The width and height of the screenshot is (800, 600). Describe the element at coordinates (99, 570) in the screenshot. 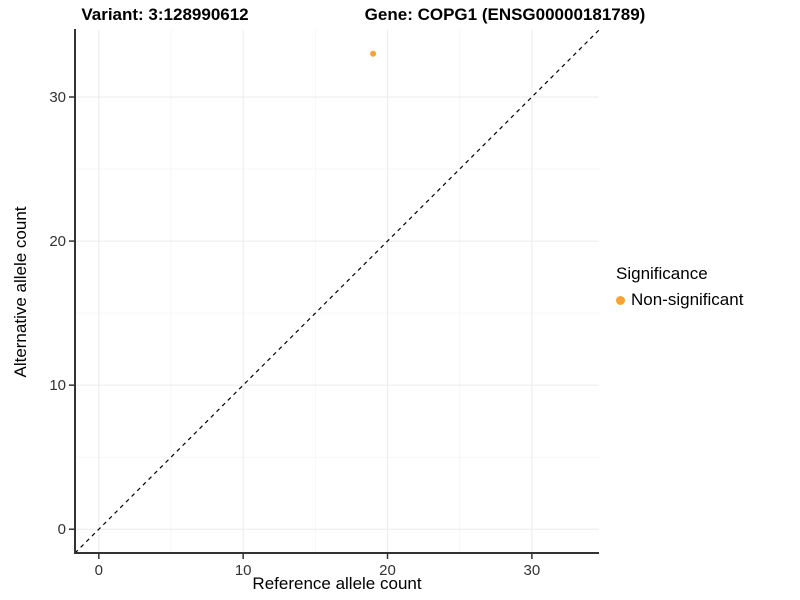

I see `x-tick-label: 0` at that location.